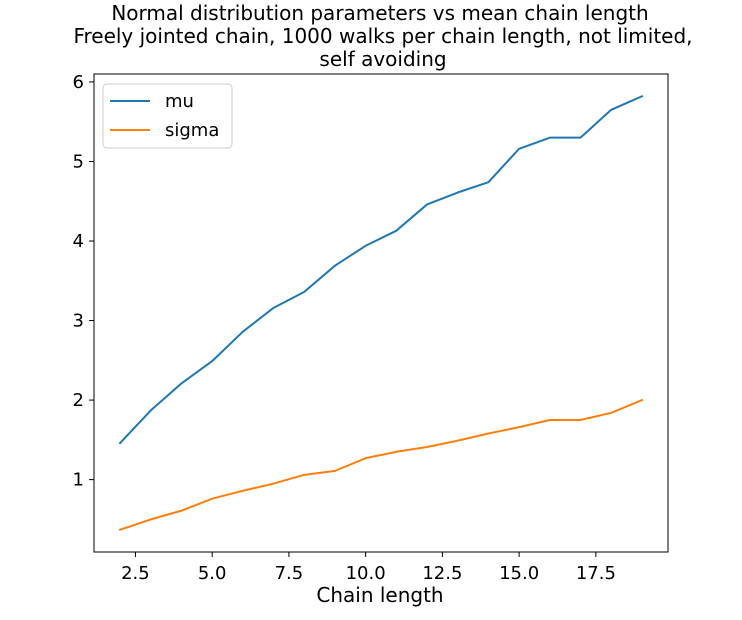  Describe the element at coordinates (442, 573) in the screenshot. I see `x-tick-label: 12.5` at that location.